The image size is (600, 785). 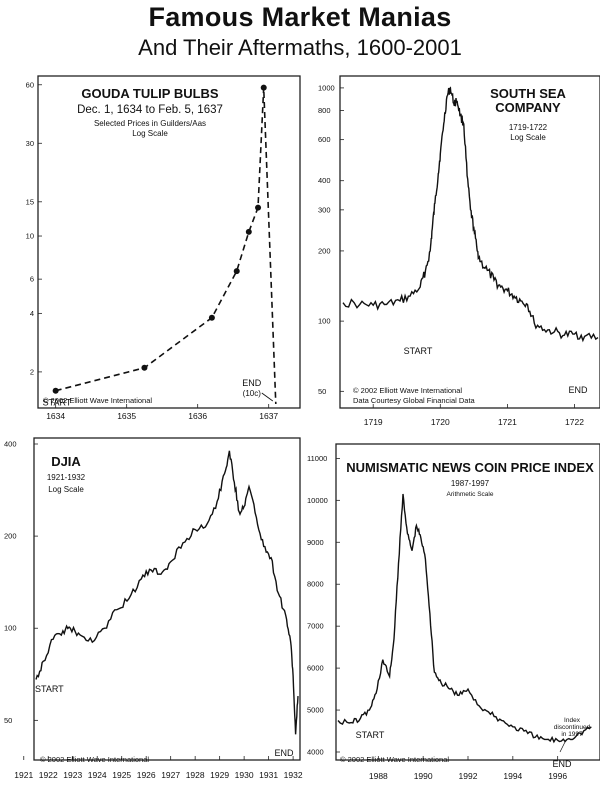 I want to click on djia-y-tick-label: 50, so click(x=8, y=720).